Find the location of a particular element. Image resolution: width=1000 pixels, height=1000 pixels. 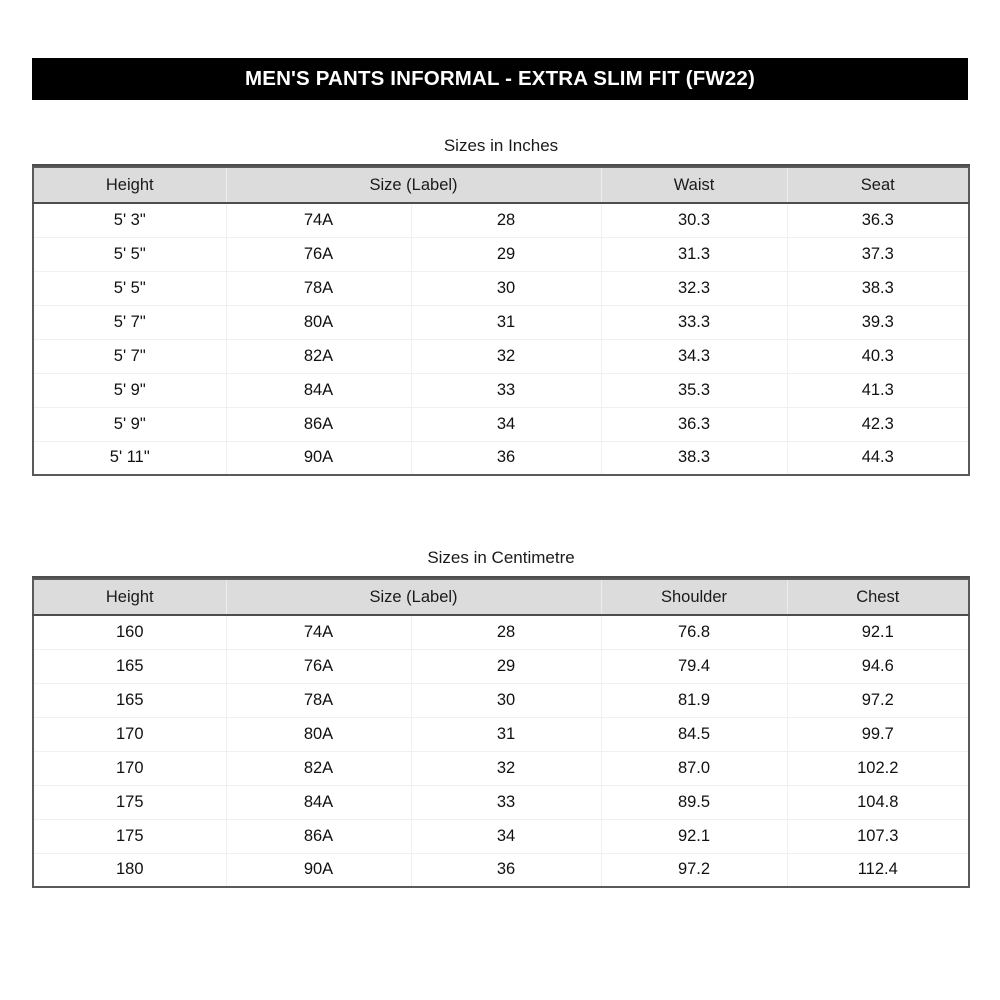

table-caption-centimetre: Sizes in Centimetre is located at coordinates (501, 557).